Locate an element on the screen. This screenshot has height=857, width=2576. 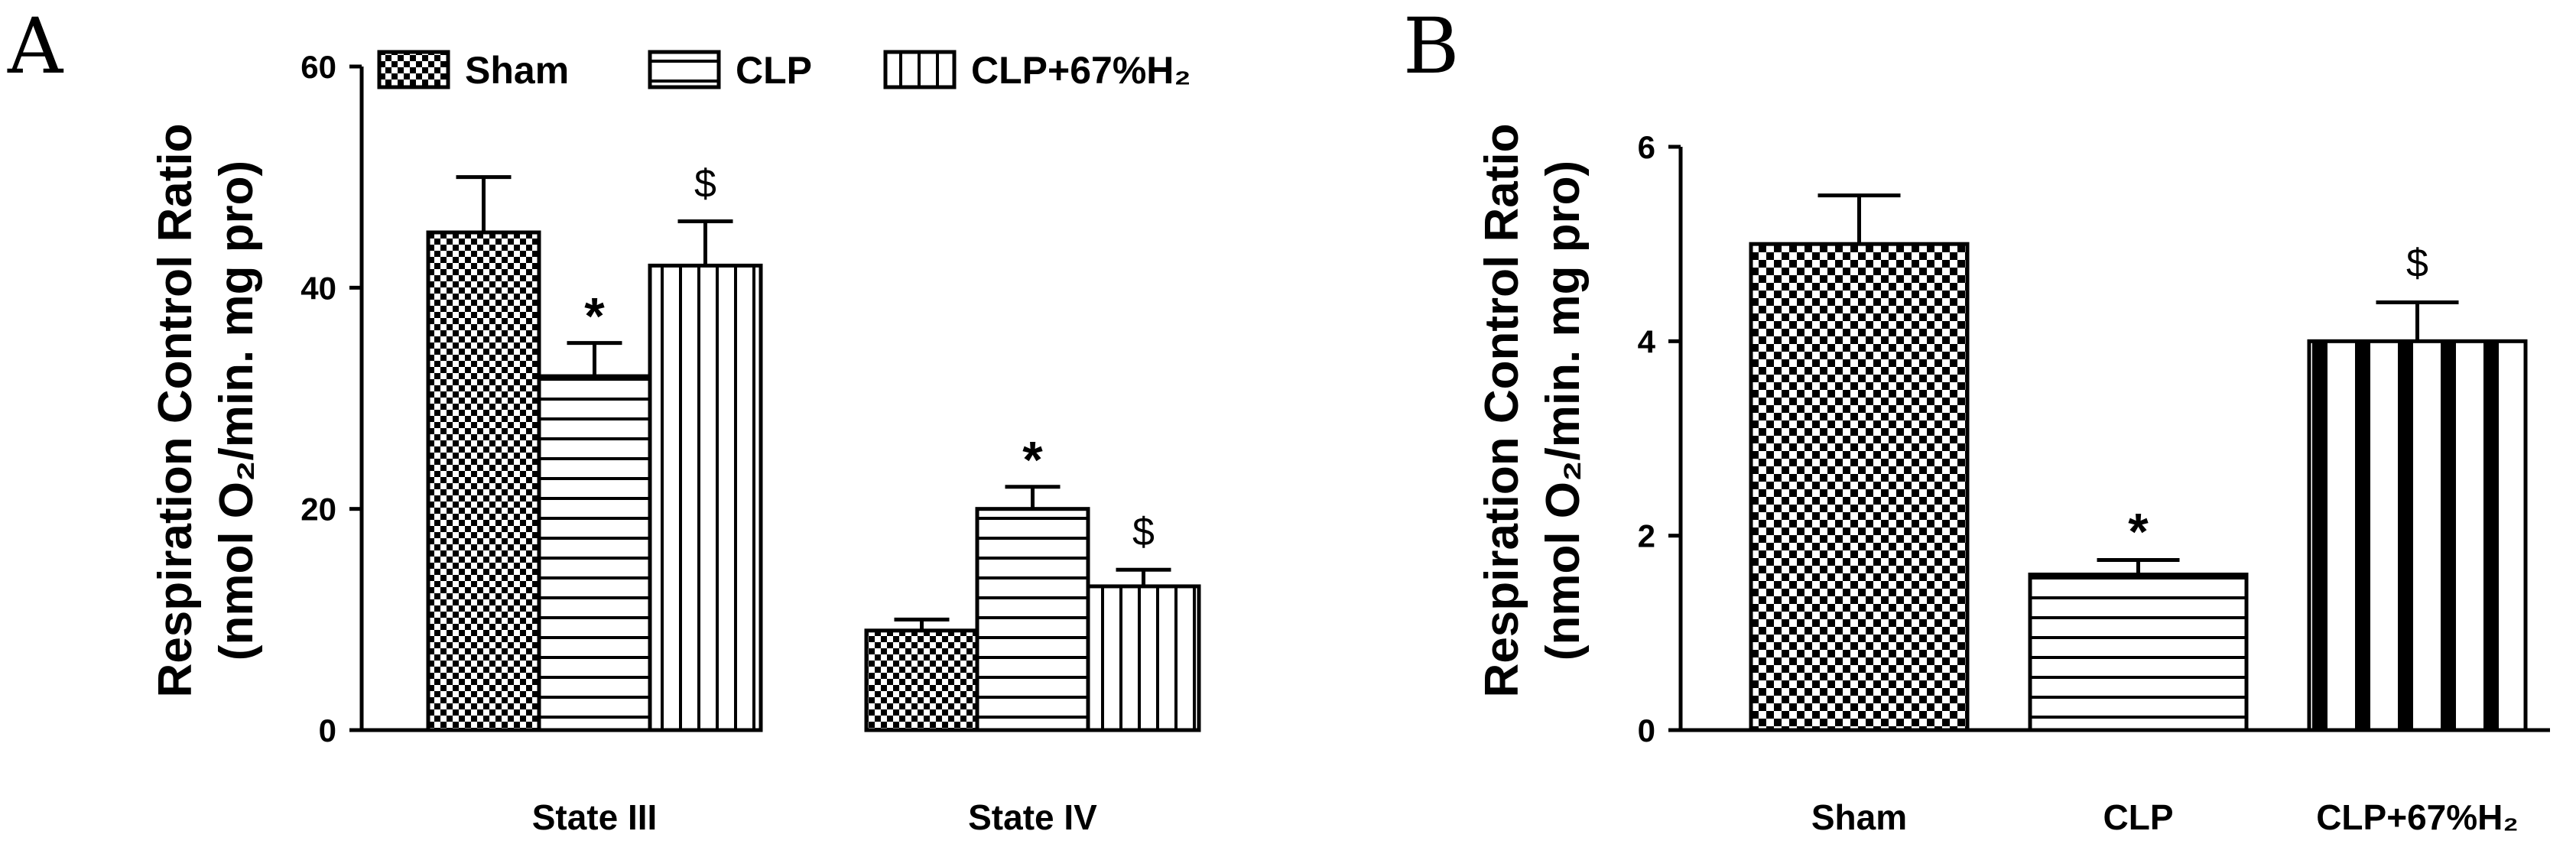
legend-swatch-checker is located at coordinates (414, 69).